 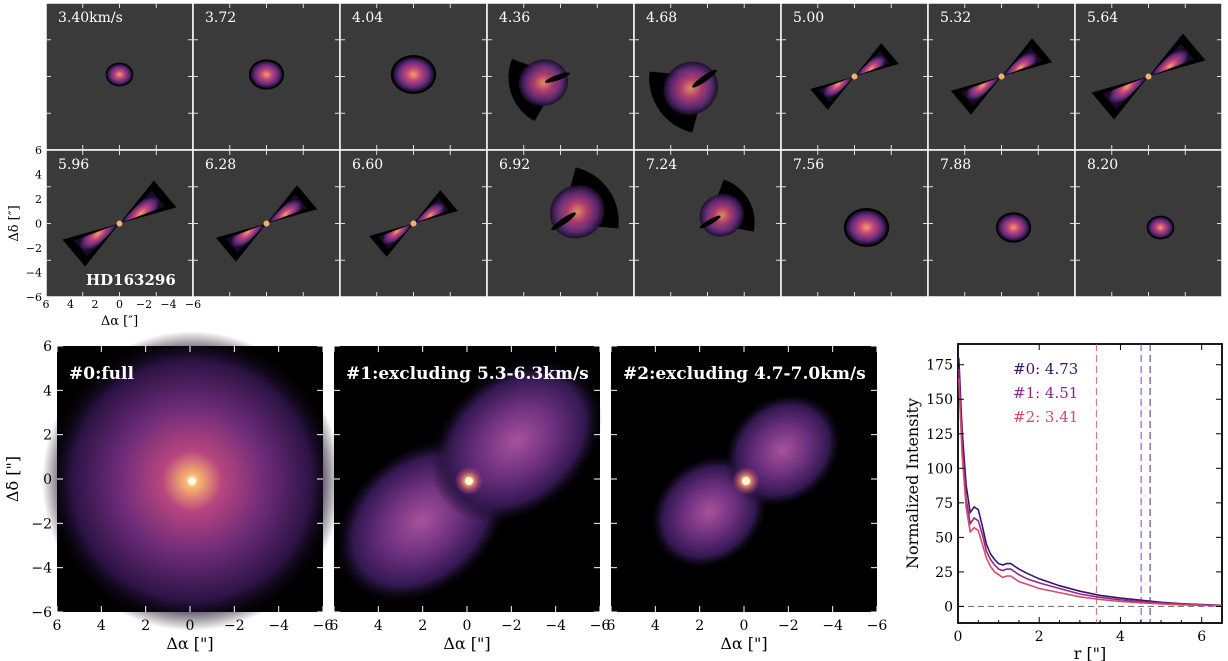 What do you see at coordinates (101, 374) in the screenshot?
I see `intensity-map-label: #0:full` at bounding box center [101, 374].